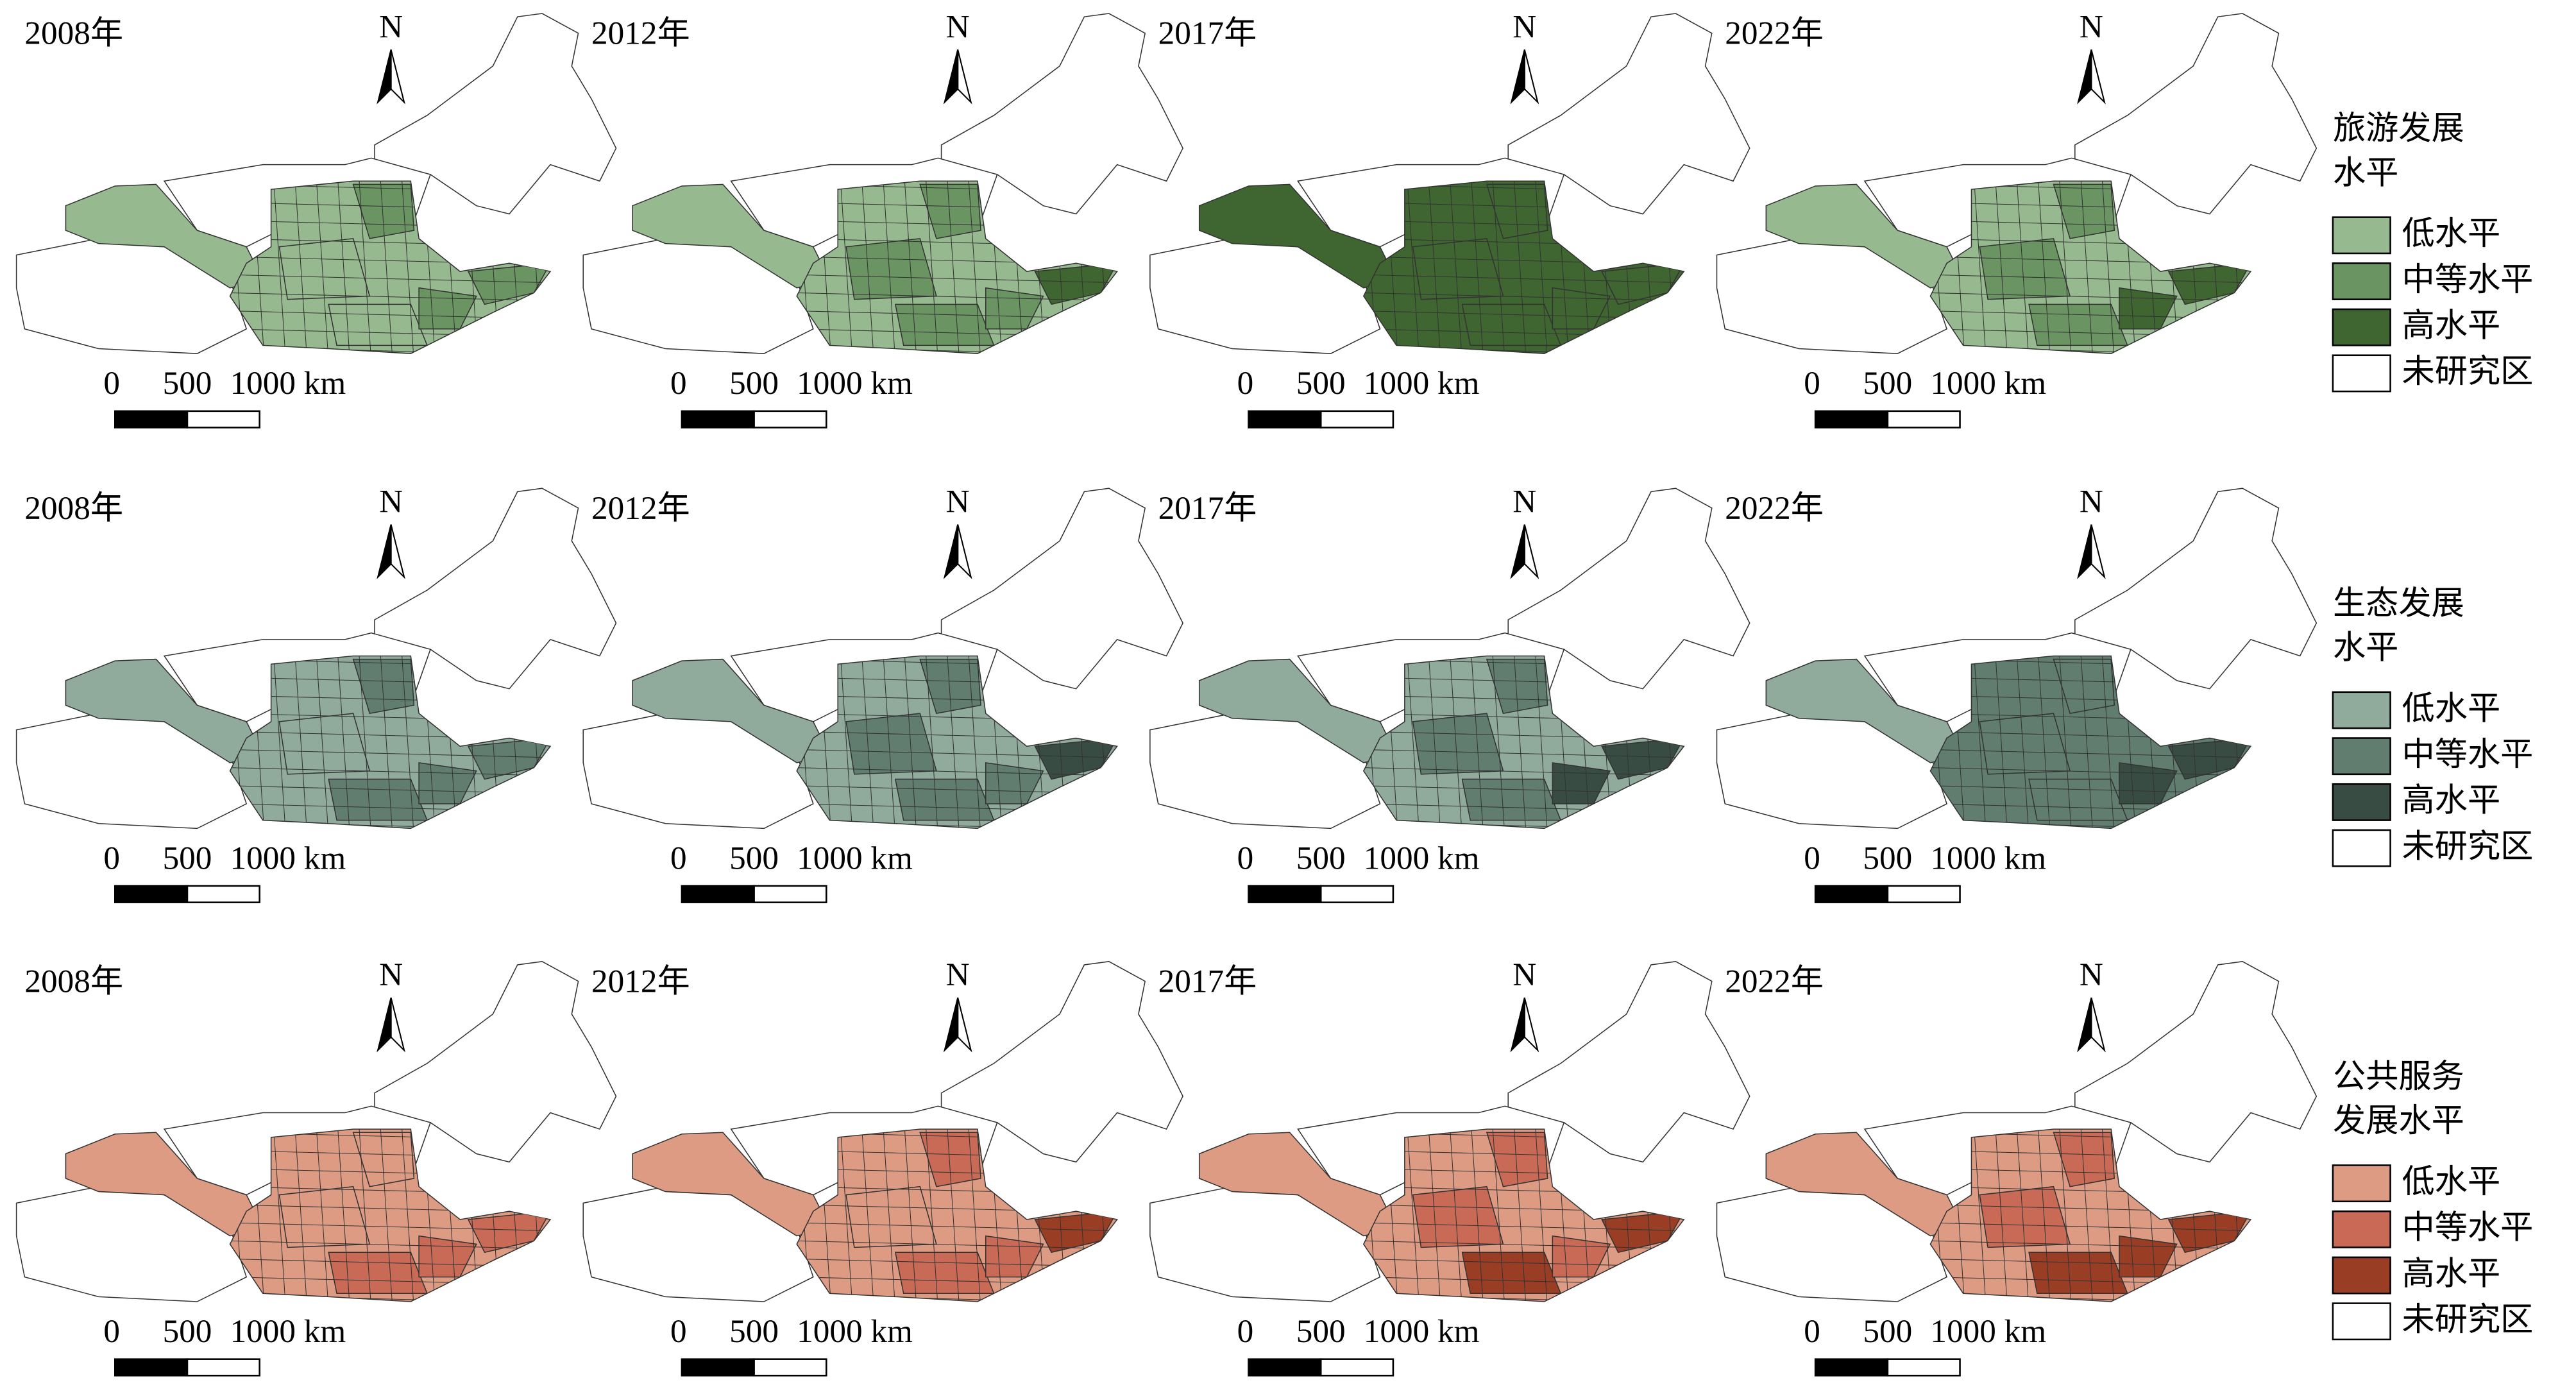 Image resolution: width=2576 pixels, height=1394 pixels. What do you see at coordinates (2451, 708) in the screenshot?
I see `legend-label: 低水平` at bounding box center [2451, 708].